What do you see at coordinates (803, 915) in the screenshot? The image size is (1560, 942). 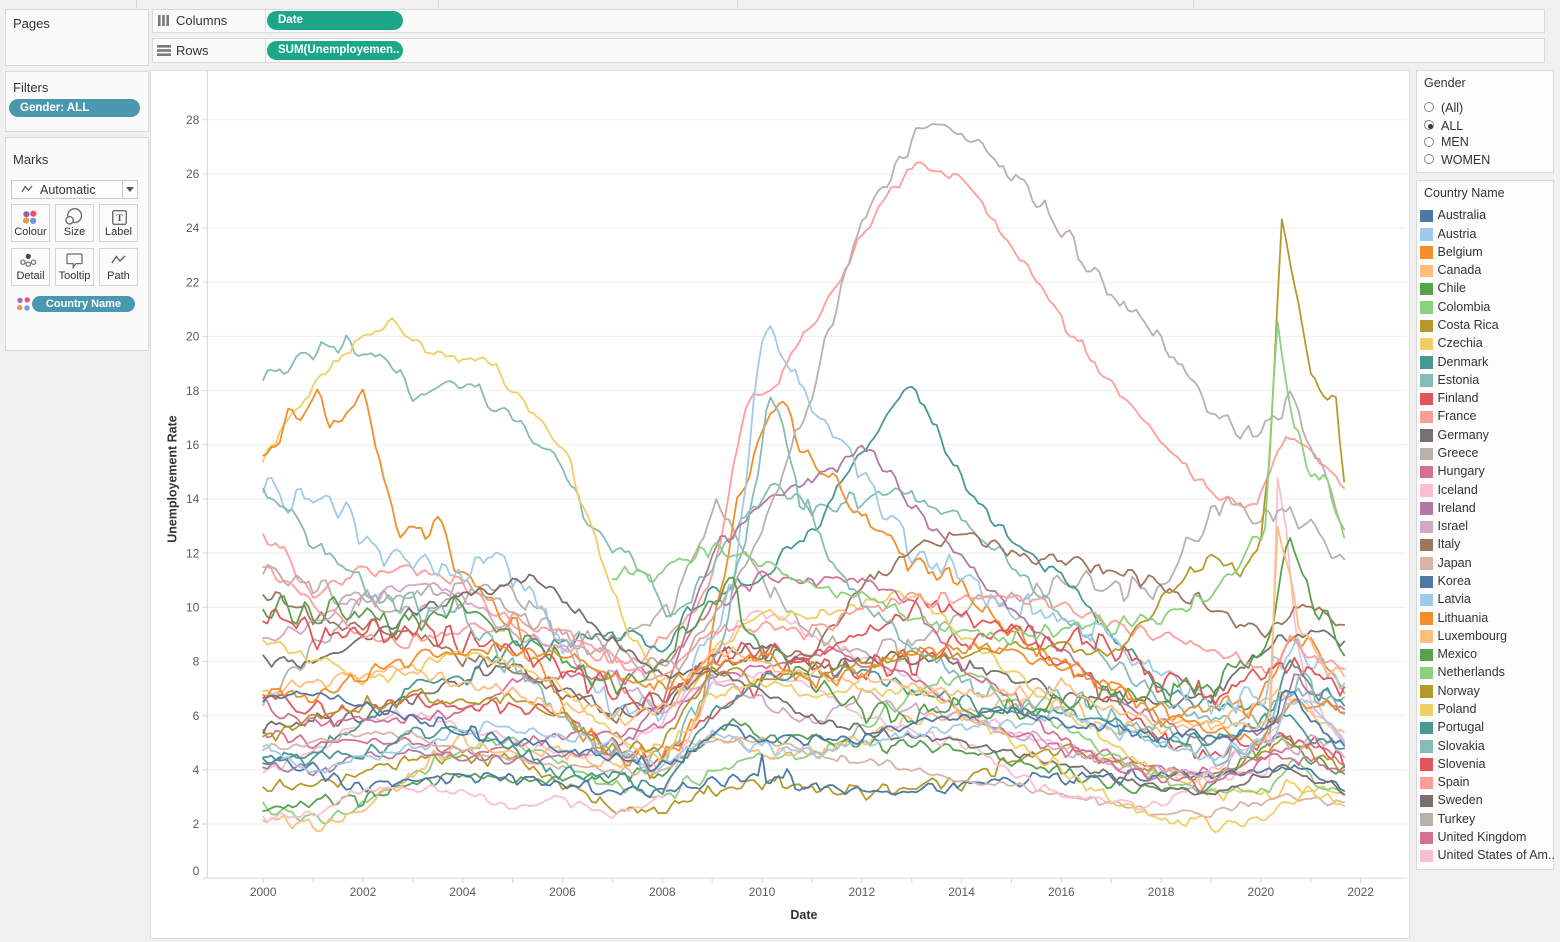 I see `svg-text: Date` at bounding box center [803, 915].